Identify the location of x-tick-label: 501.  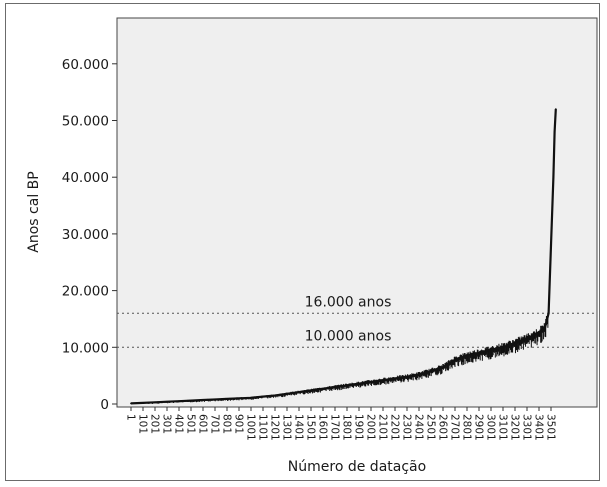
(191, 424).